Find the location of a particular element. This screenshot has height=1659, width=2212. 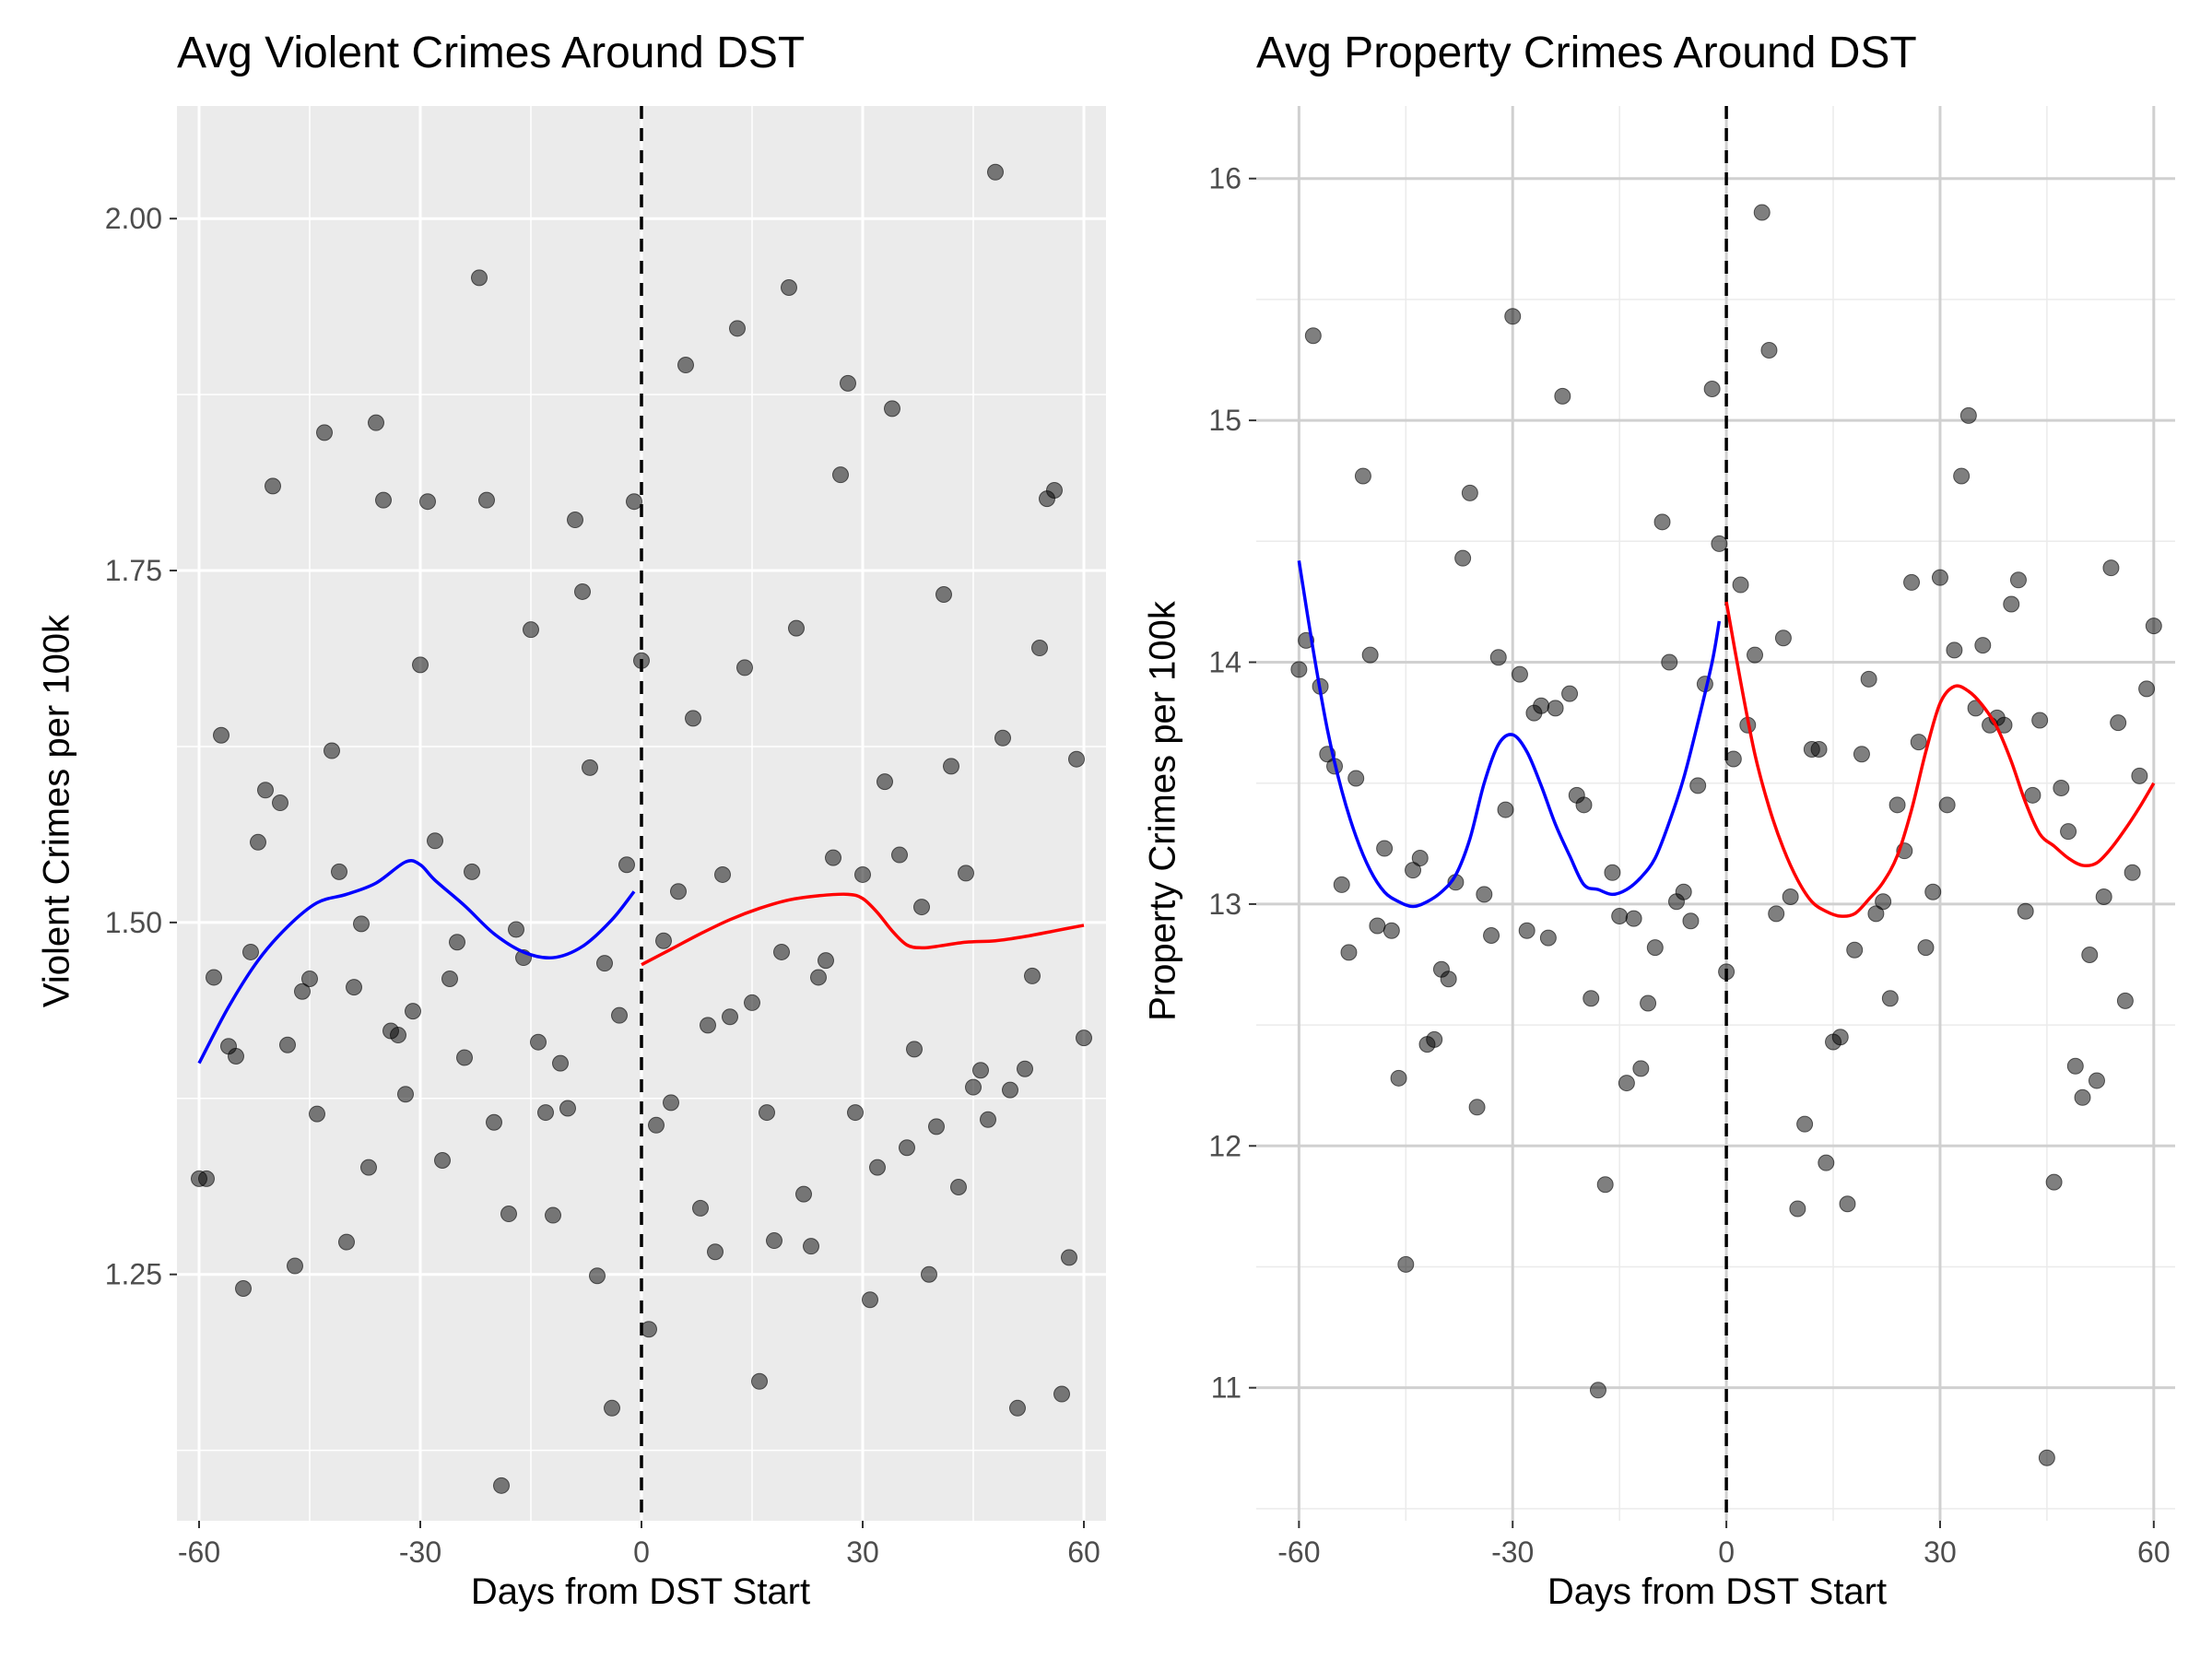

chart-title: Avg Property Crimes Around DST is located at coordinates (1586, 53).